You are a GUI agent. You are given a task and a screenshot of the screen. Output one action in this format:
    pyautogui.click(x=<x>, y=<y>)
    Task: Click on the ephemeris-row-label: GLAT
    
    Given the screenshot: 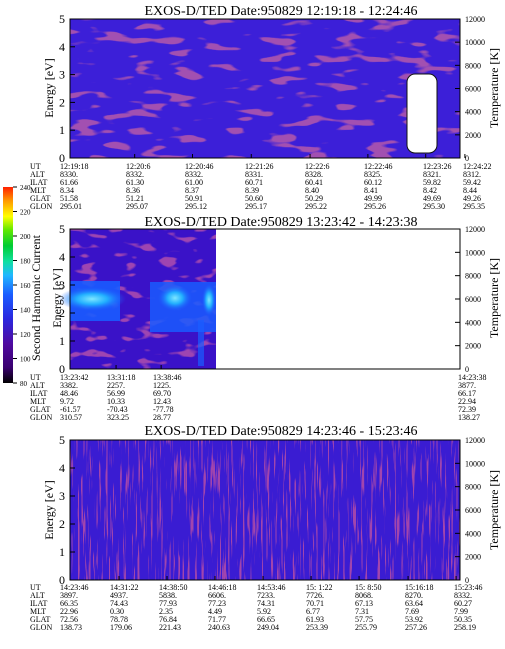 What is the action you would take?
    pyautogui.click(x=40, y=619)
    